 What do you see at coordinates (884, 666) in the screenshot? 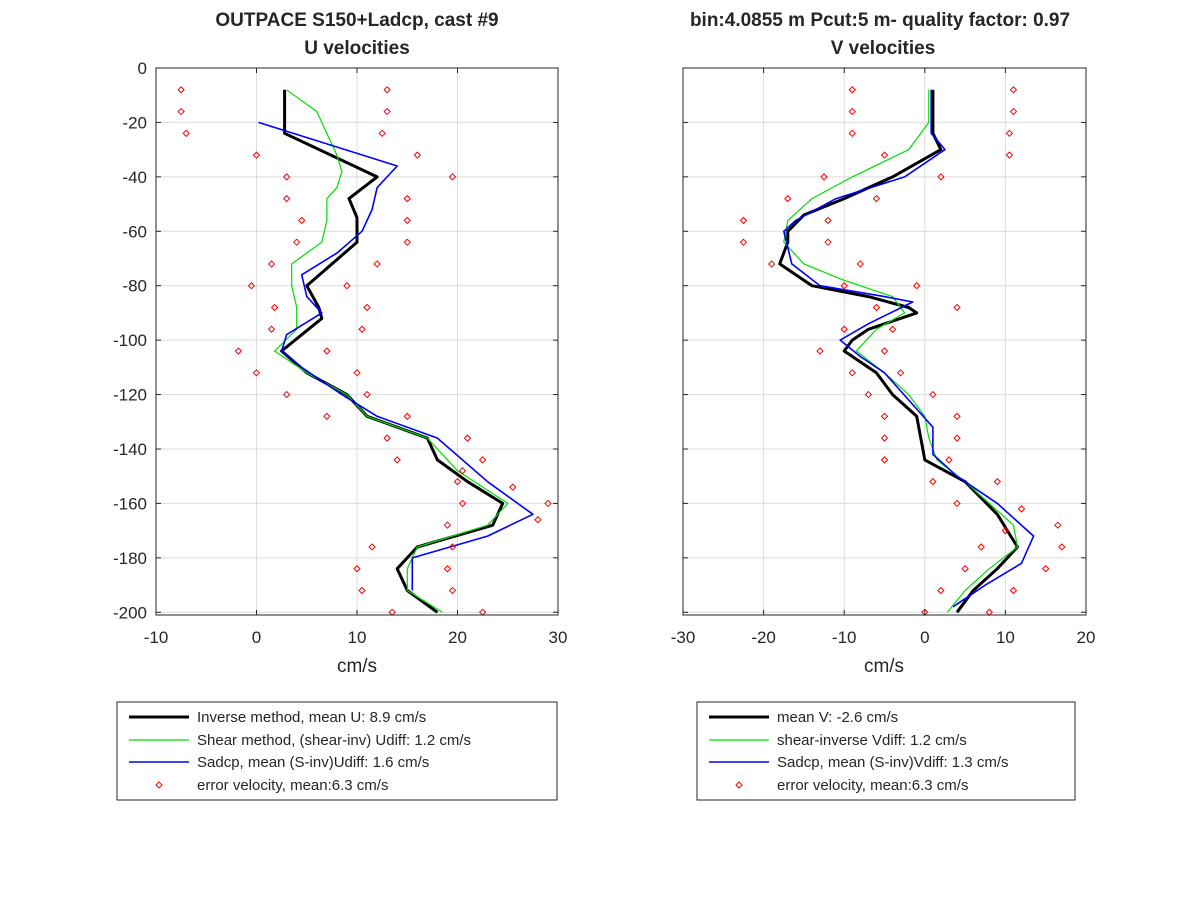
I see `v-x-axis-label: cm/s` at bounding box center [884, 666].